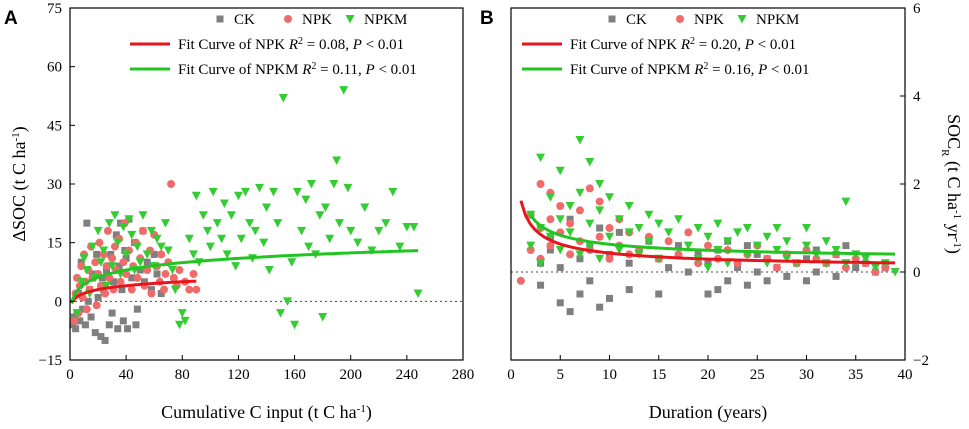 This screenshot has width=969, height=429. I want to click on x-tick-label: 0, so click(511, 375).